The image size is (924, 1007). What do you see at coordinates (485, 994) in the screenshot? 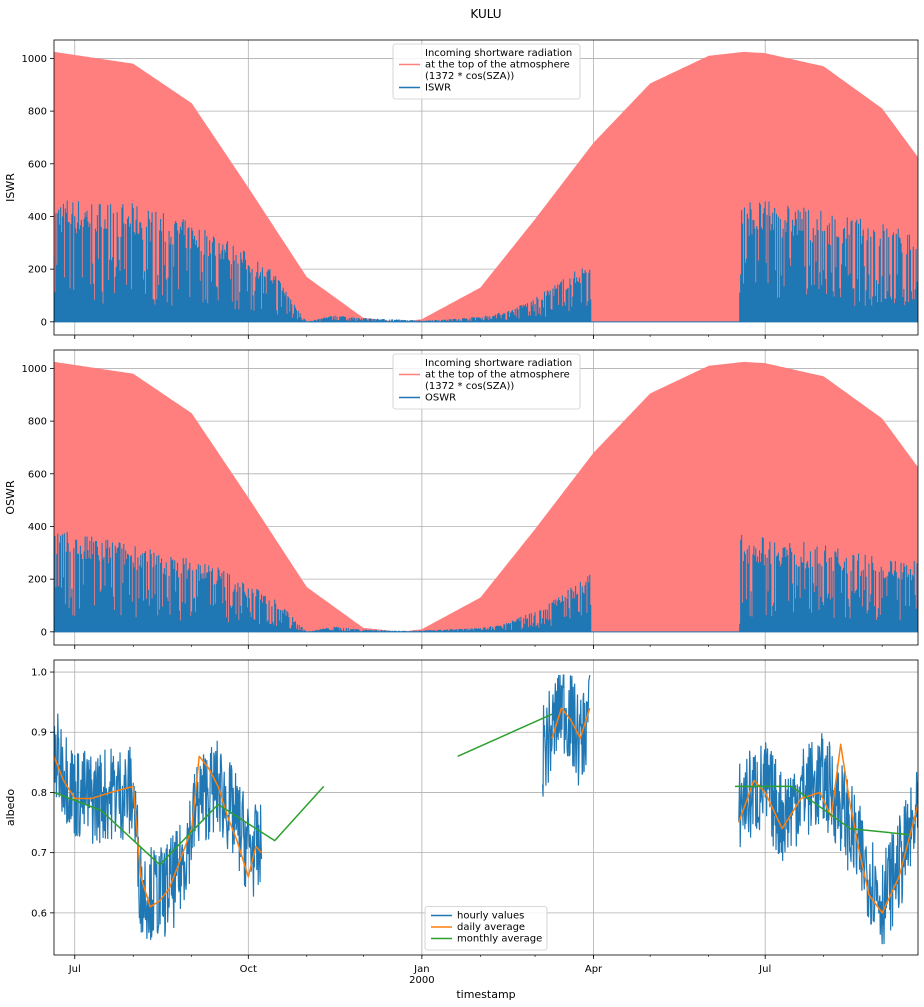
I see `x-axis-label: timestamp` at bounding box center [485, 994].